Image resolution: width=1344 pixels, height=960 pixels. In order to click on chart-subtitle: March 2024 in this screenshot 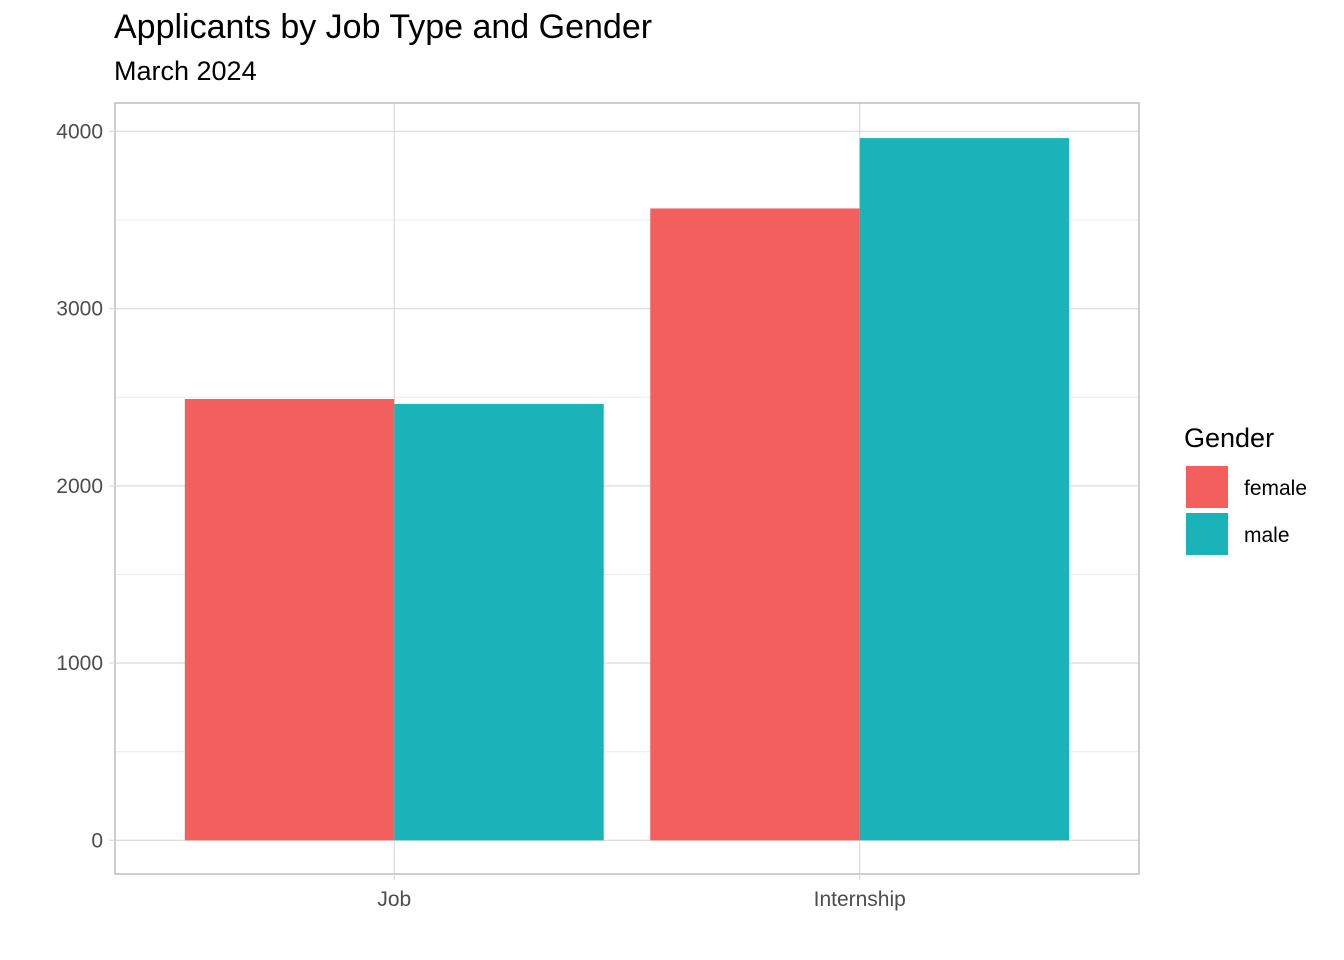, I will do `click(185, 71)`.